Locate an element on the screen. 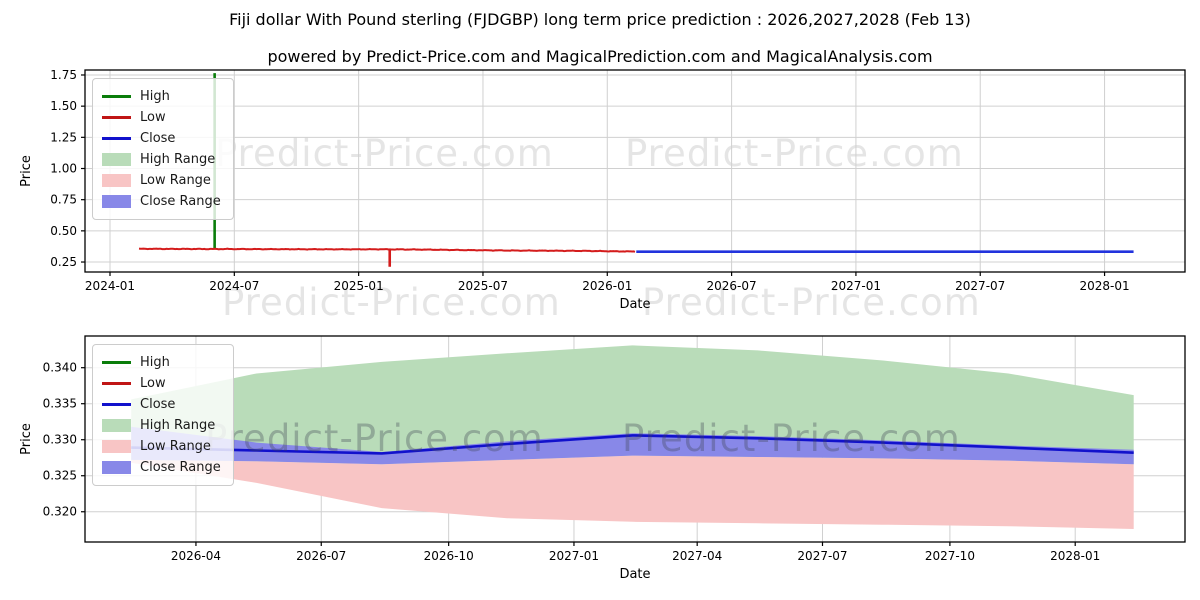  y-tick-label: 1.00 is located at coordinates (63, 169).